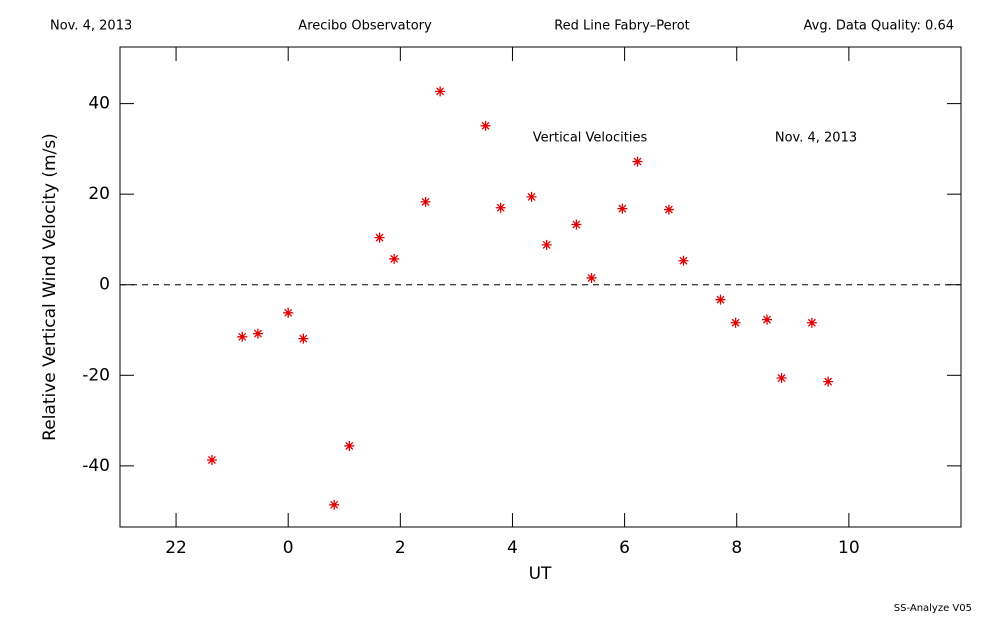  Describe the element at coordinates (540, 574) in the screenshot. I see `x-axis-label: UT` at that location.